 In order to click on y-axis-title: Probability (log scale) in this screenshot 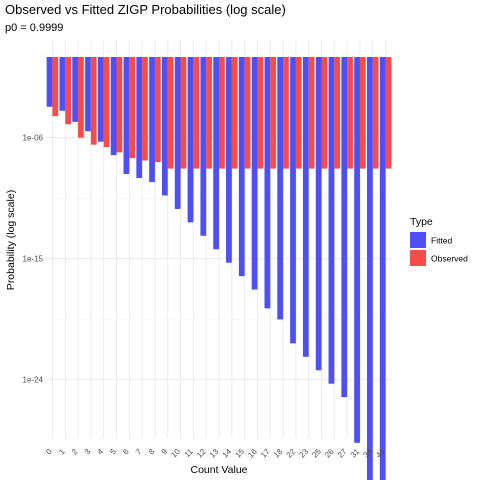, I will do `click(11, 240)`.